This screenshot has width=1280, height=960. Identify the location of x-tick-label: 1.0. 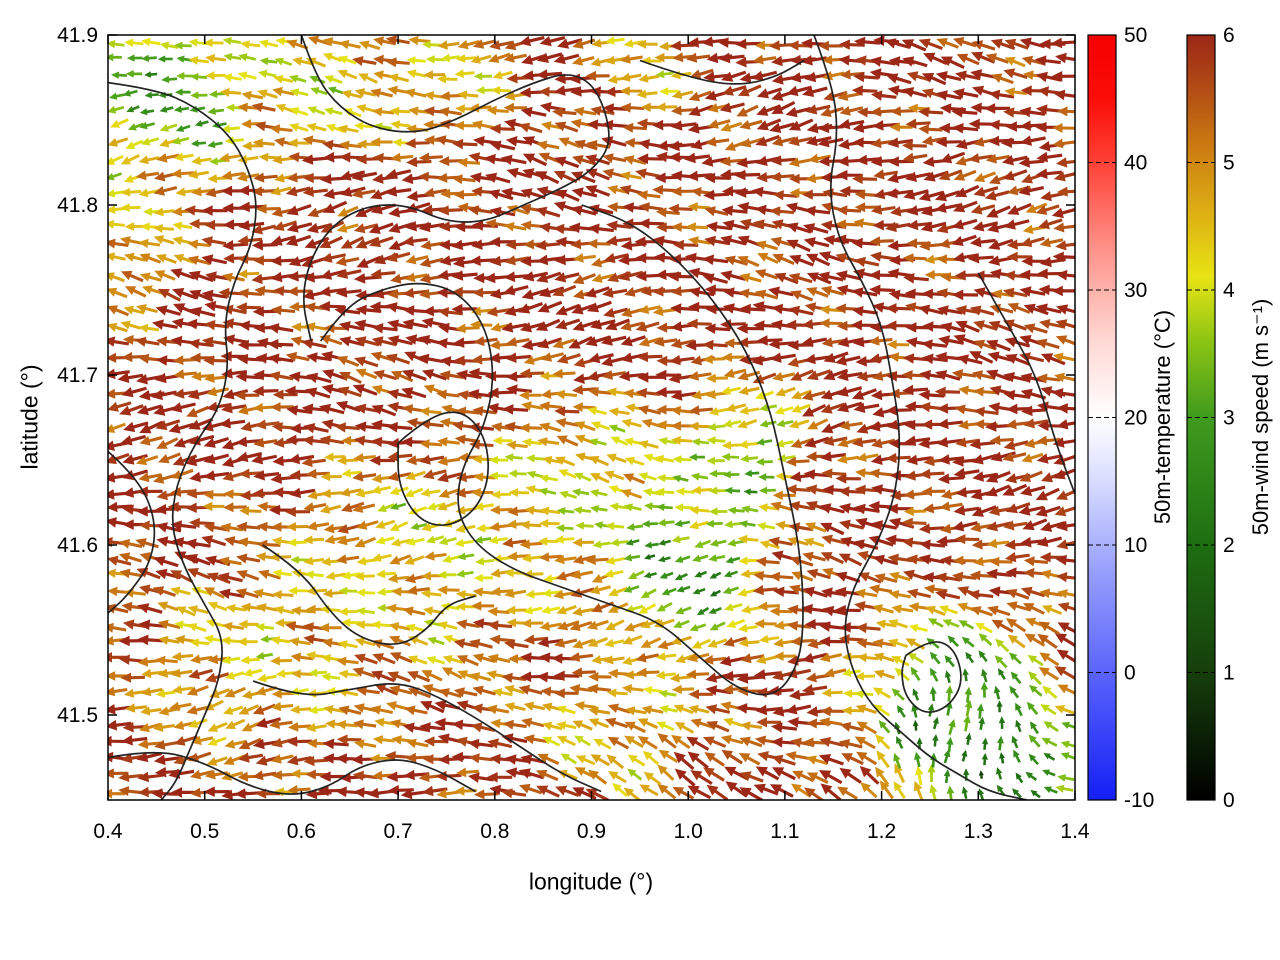
(688, 831).